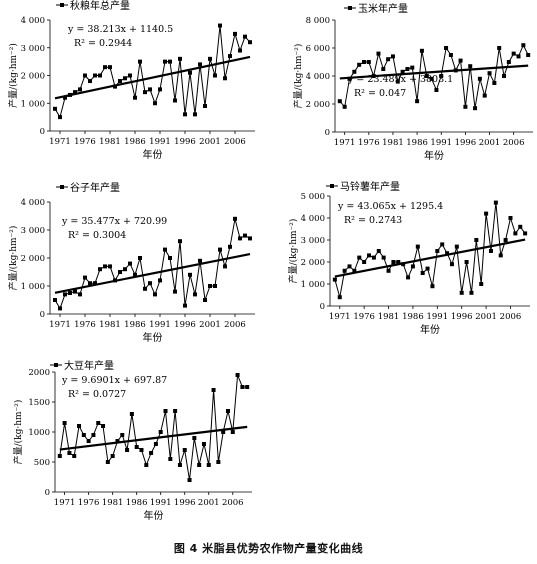  I want to click on chart4-x-tick-label: 2001, so click(486, 317).